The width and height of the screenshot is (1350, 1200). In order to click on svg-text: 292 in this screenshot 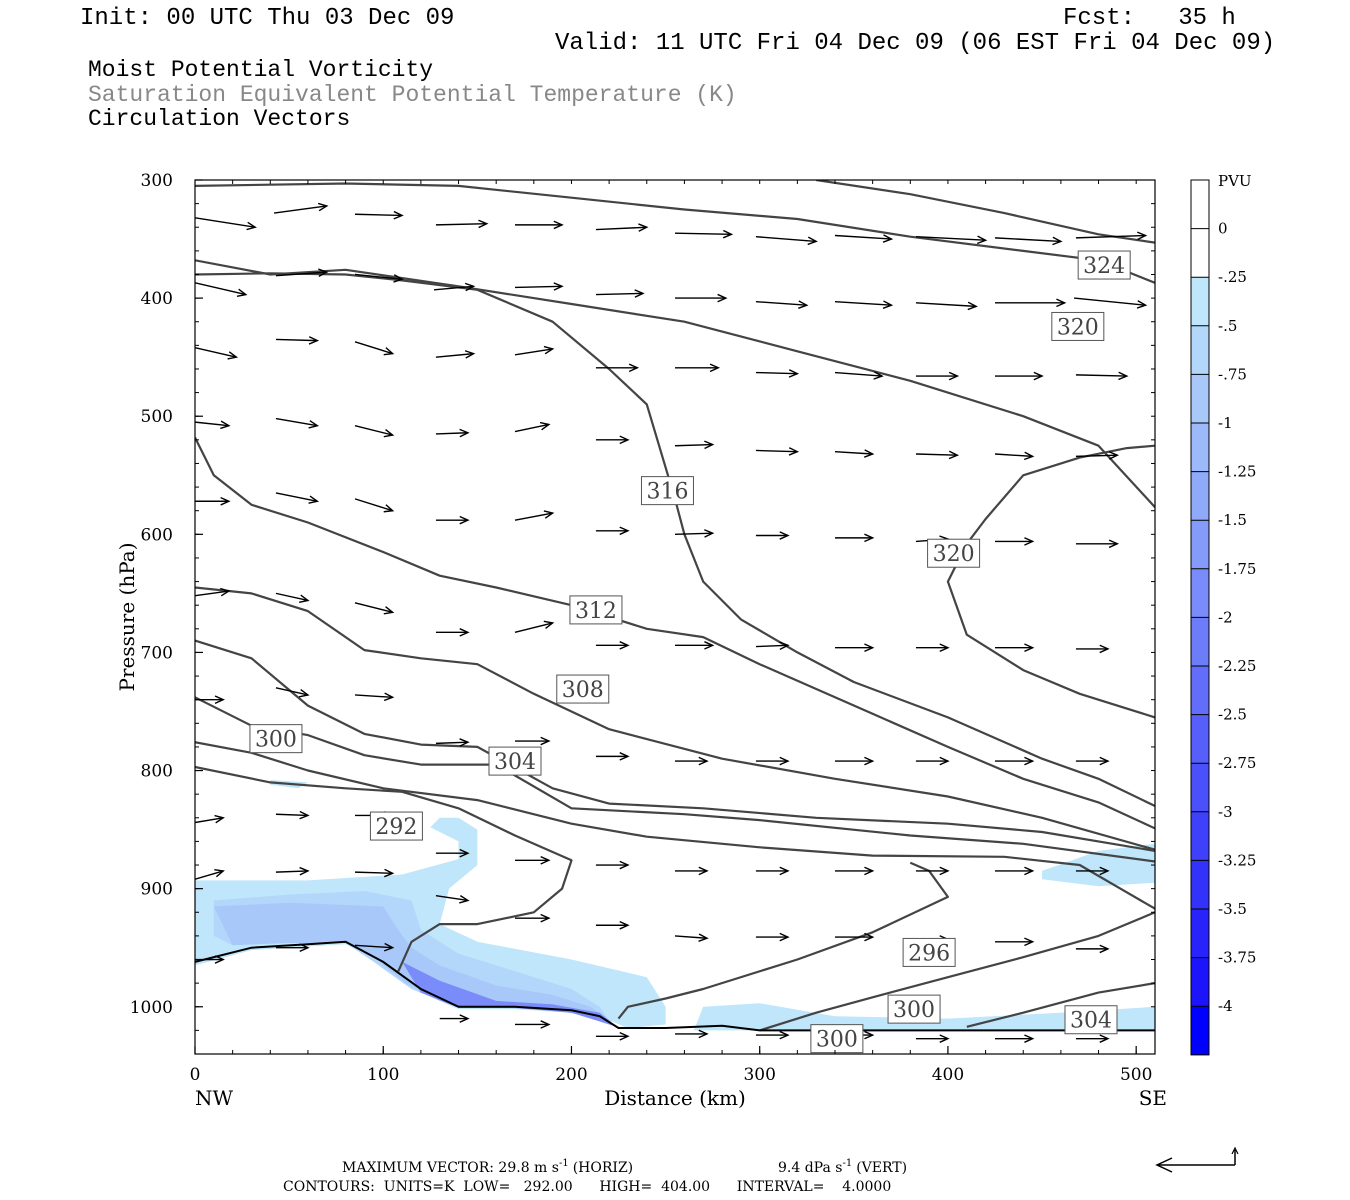, I will do `click(396, 827)`.